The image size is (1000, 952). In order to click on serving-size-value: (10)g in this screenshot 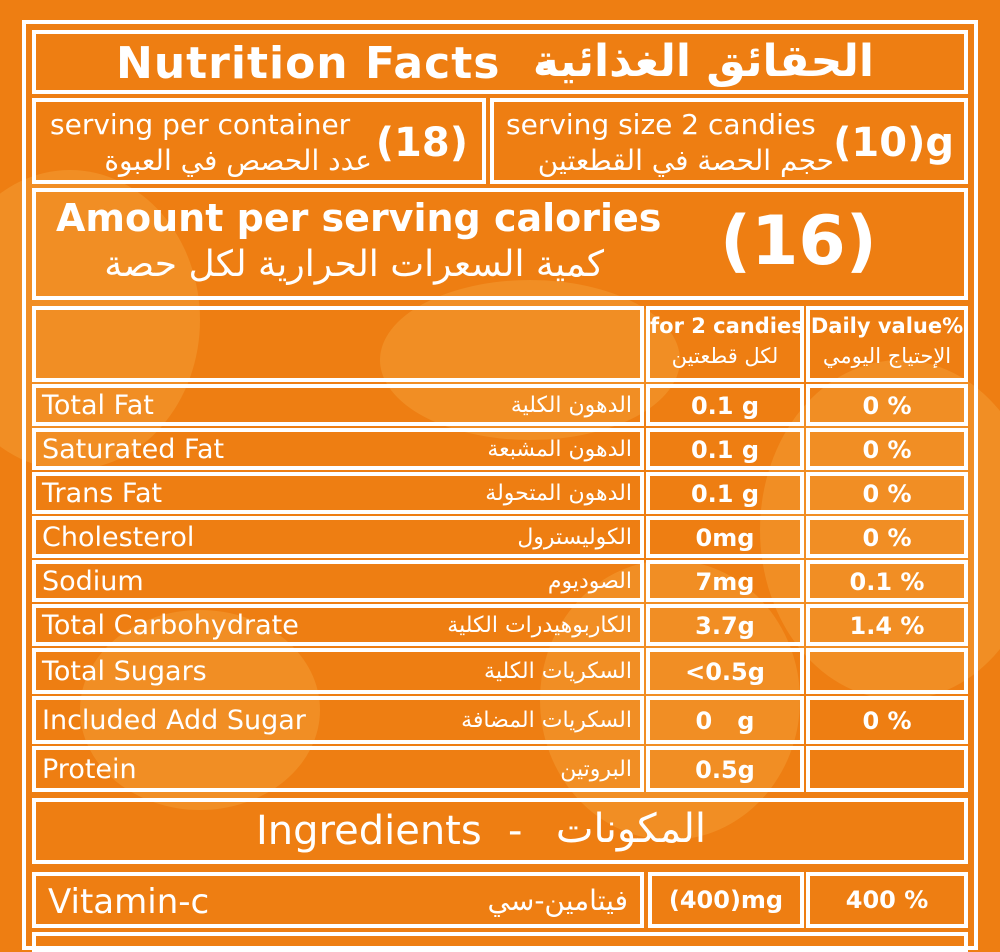, I will do `click(893, 143)`.